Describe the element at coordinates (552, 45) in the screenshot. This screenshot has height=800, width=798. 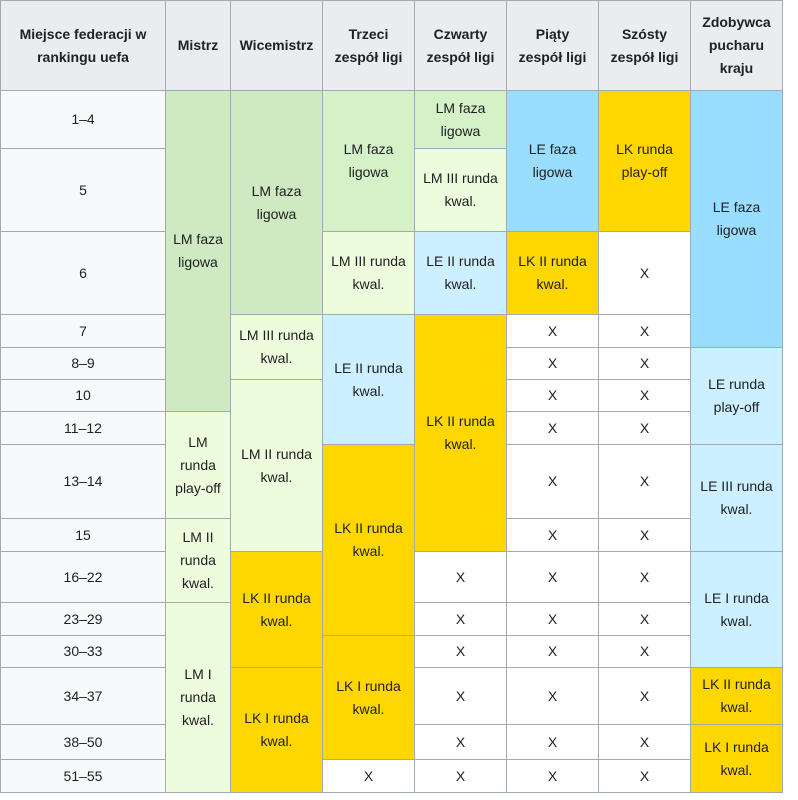
I see `column-header: Piąty zespół ligi` at that location.